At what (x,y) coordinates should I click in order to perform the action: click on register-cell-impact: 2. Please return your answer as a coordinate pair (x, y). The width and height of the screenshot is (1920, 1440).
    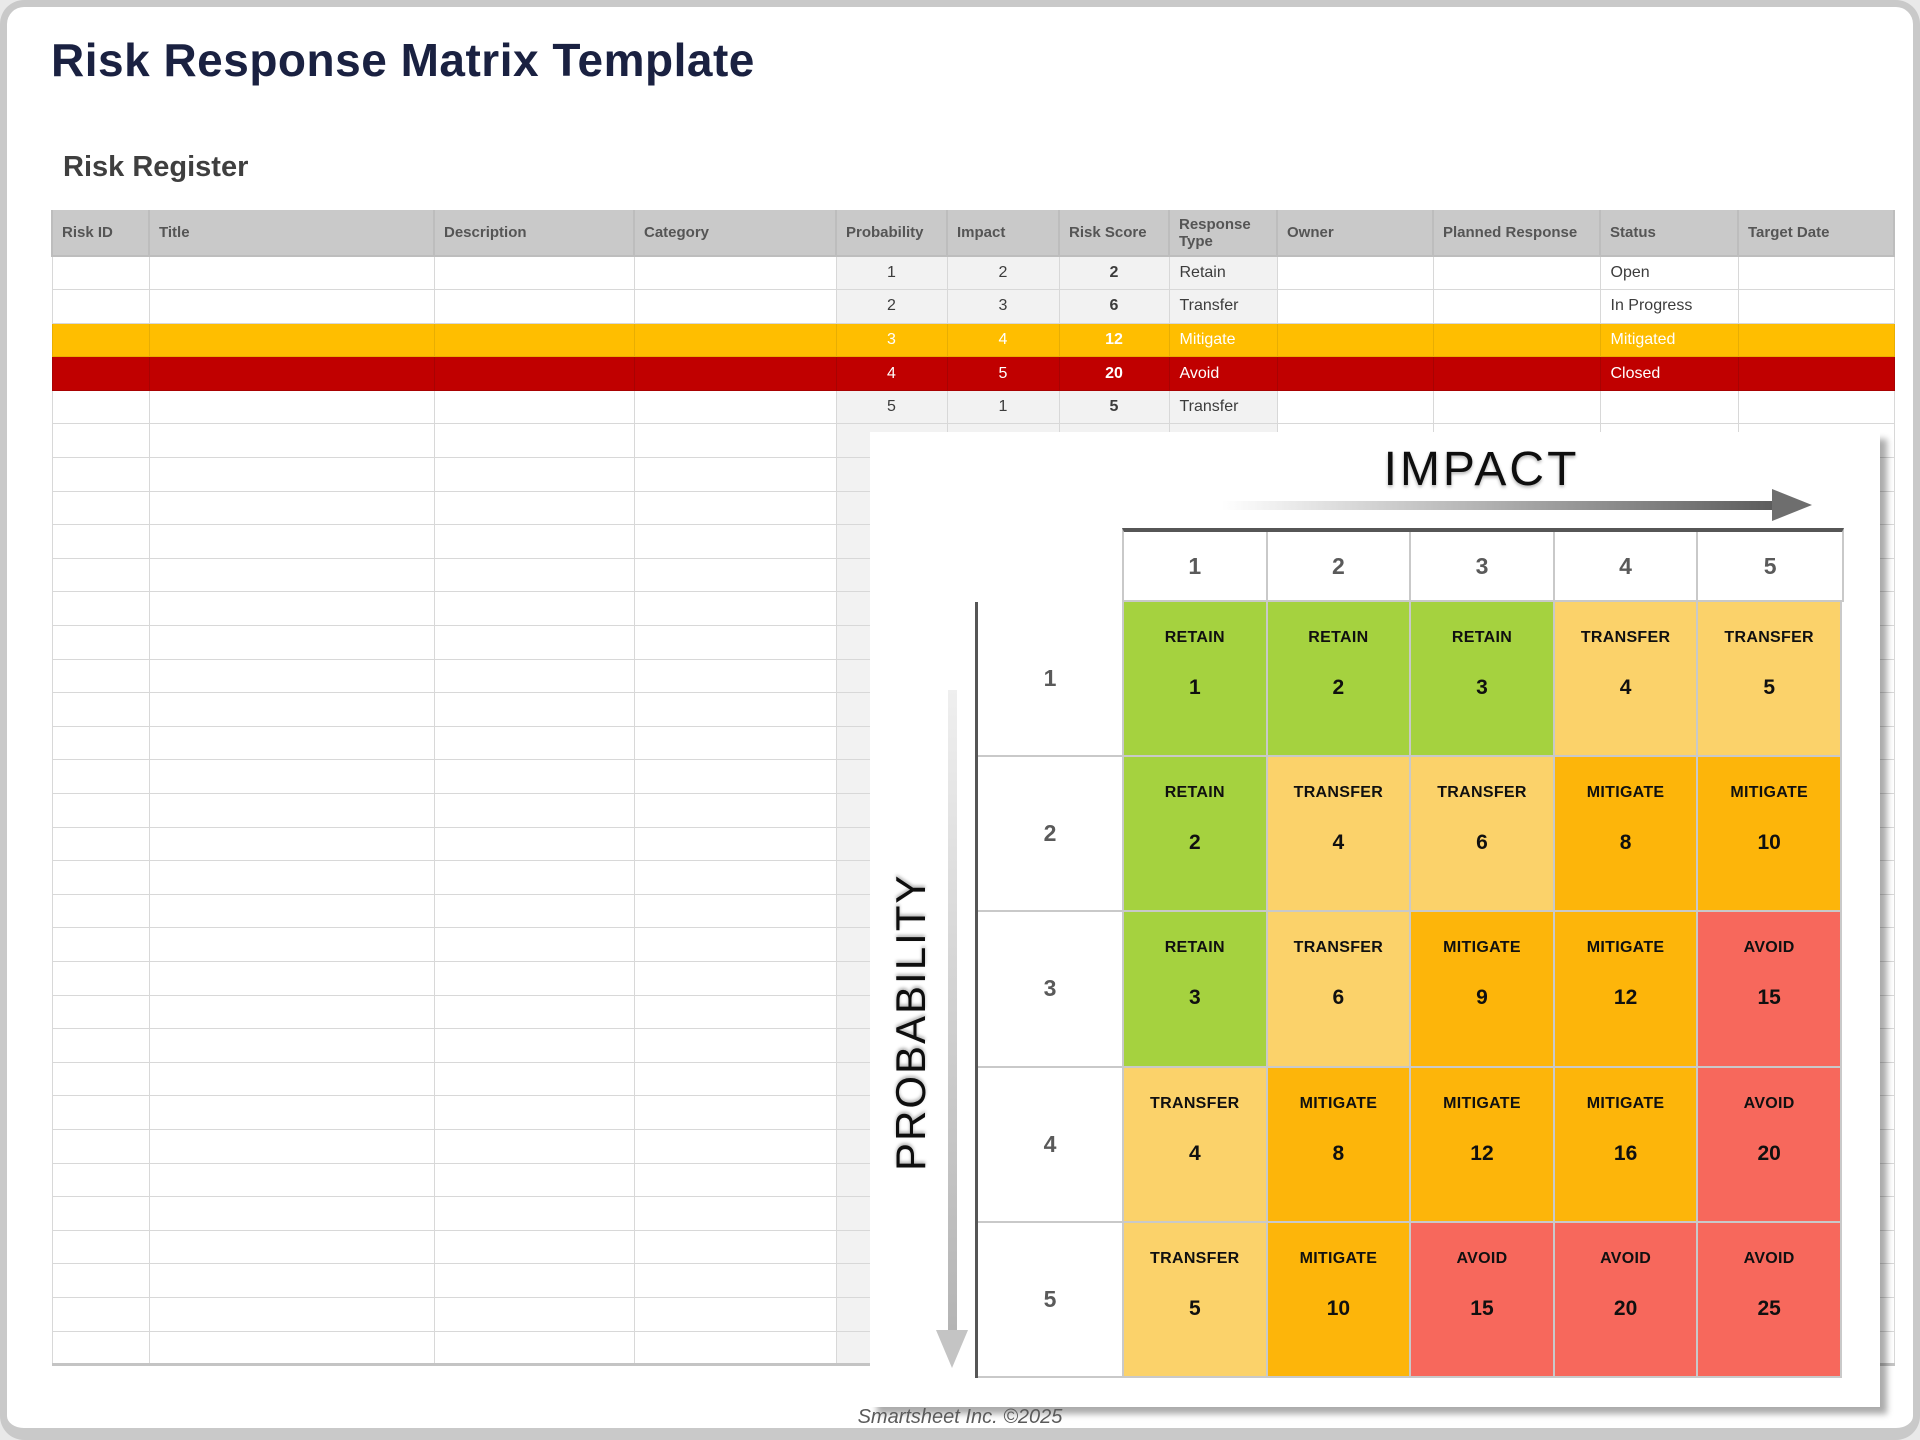
    Looking at the image, I should click on (1003, 273).